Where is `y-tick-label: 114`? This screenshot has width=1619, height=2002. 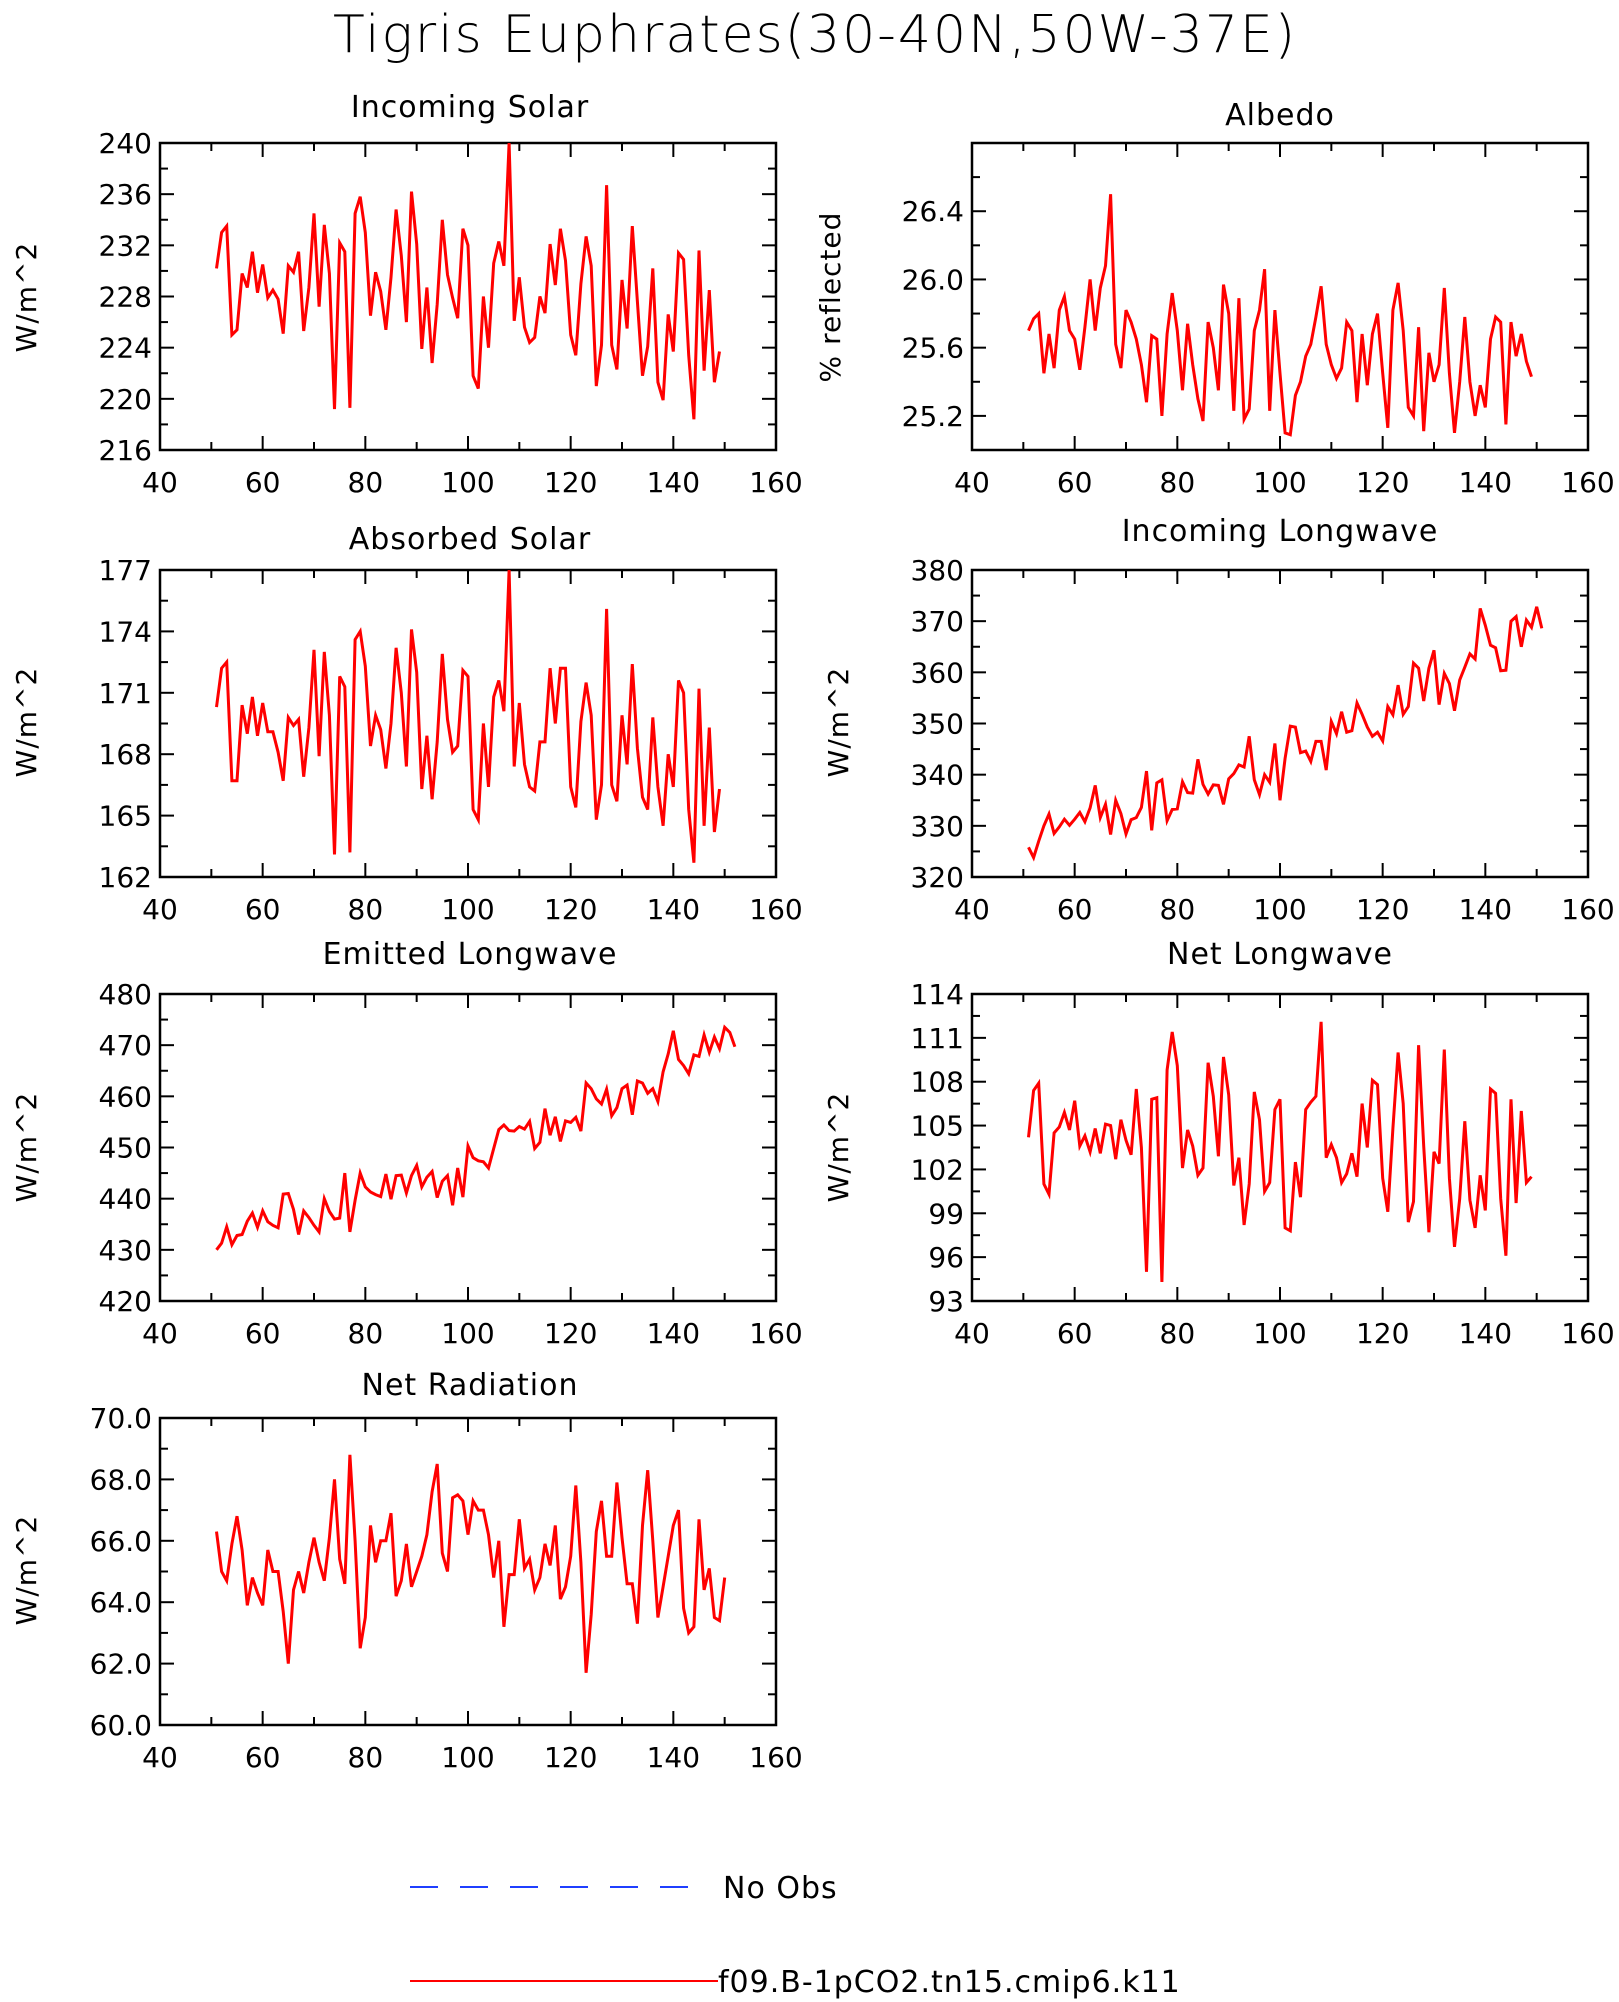
y-tick-label: 114 is located at coordinates (937, 994).